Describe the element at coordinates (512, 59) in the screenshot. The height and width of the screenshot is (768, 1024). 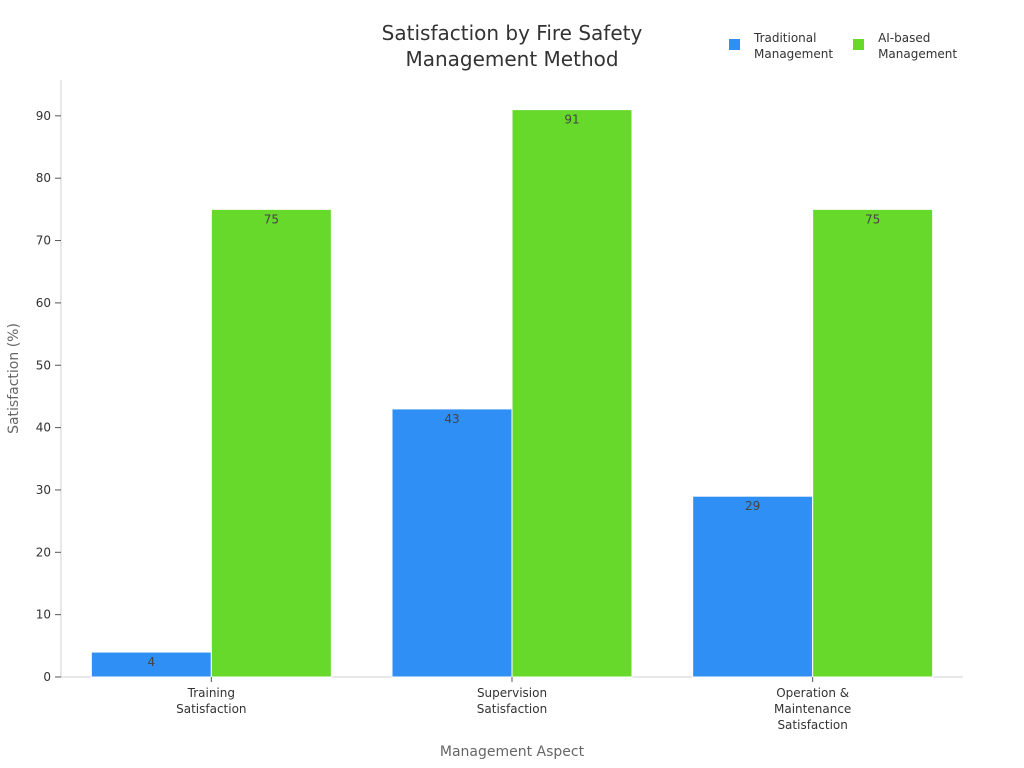
I see `chart-title-line-2: Management Method` at that location.